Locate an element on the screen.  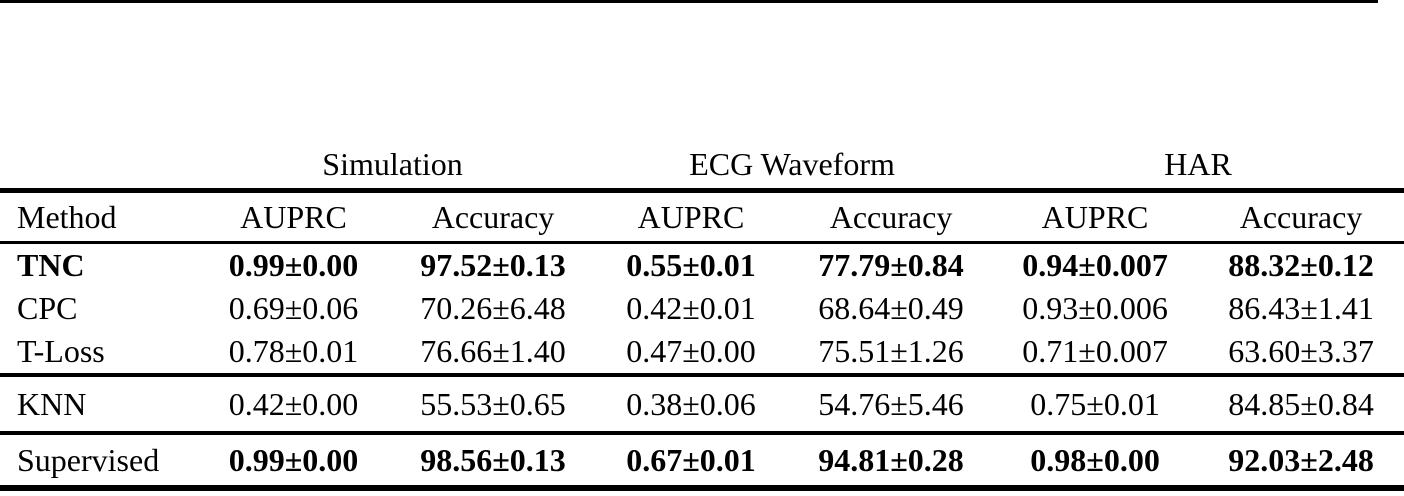
value-cell: 97.52±0.13 is located at coordinates (493, 265).